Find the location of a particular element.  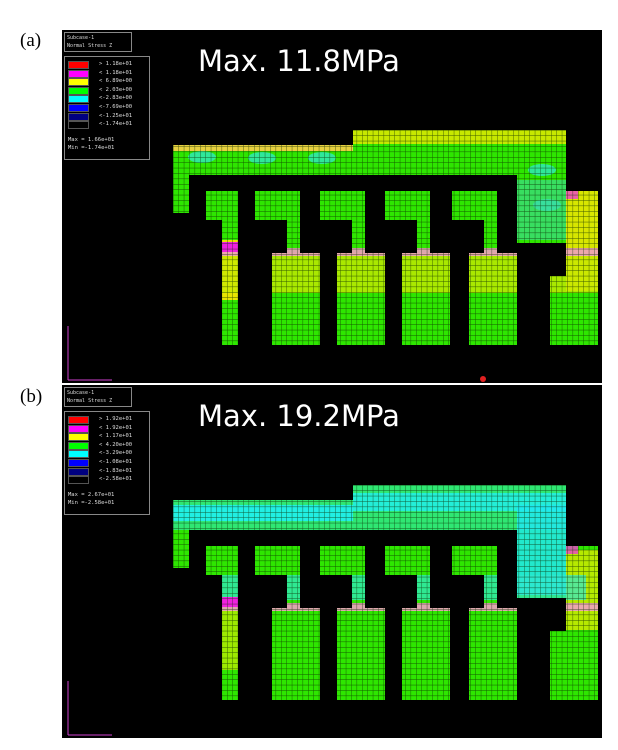

legend-value: < 2.03e+00 is located at coordinates (116, 89).